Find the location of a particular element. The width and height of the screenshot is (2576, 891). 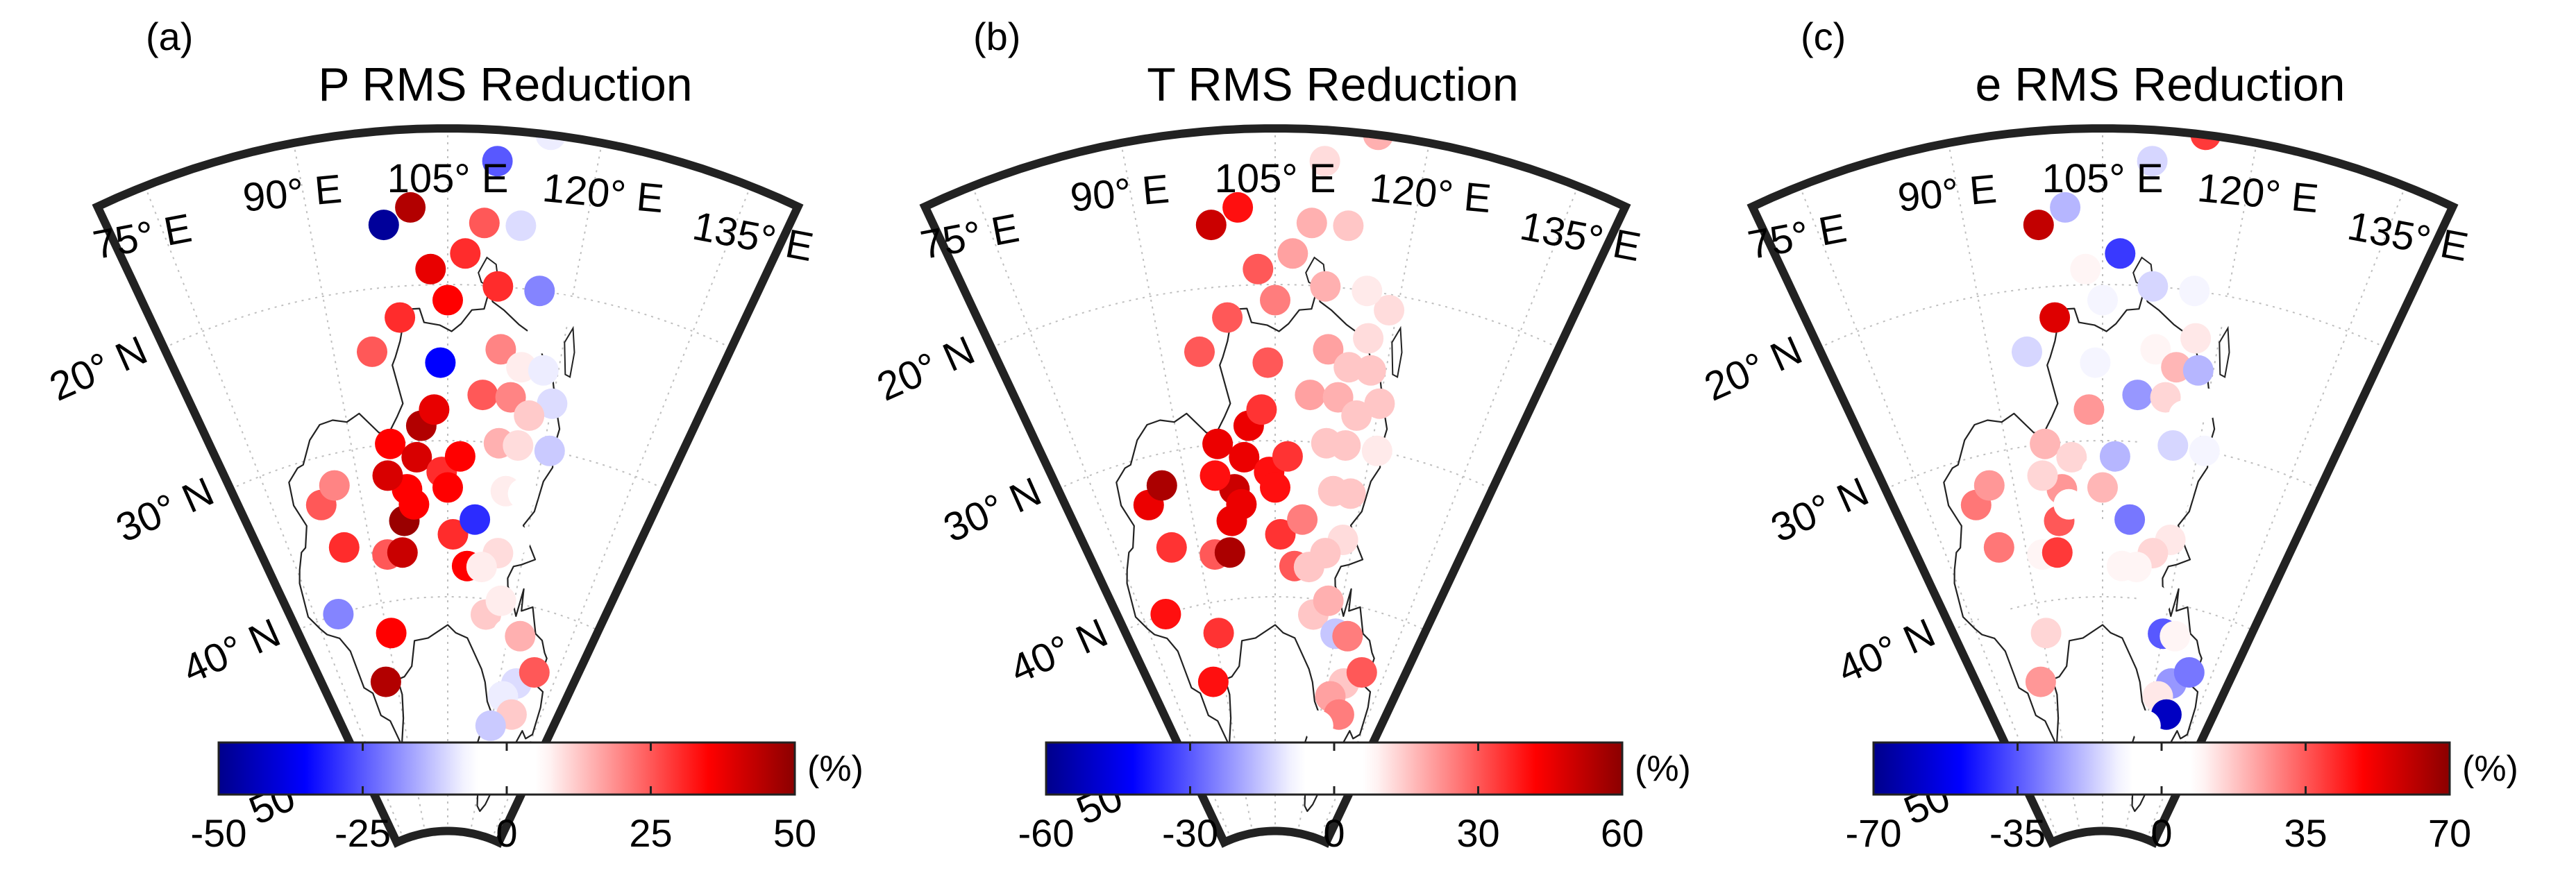

colorbar-tick-label: 30 is located at coordinates (1477, 833).